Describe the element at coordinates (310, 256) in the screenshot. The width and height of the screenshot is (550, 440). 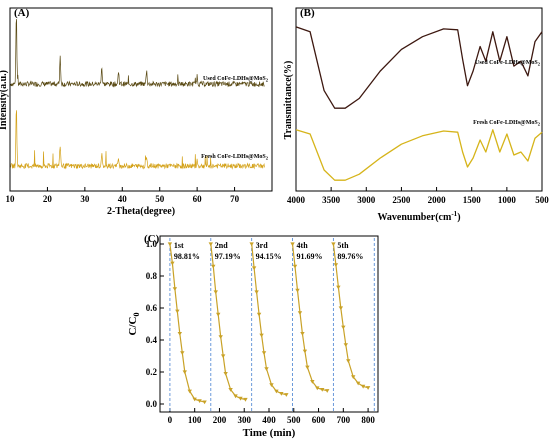
I see `panel-c-cycle-removal: 91.69%` at that location.